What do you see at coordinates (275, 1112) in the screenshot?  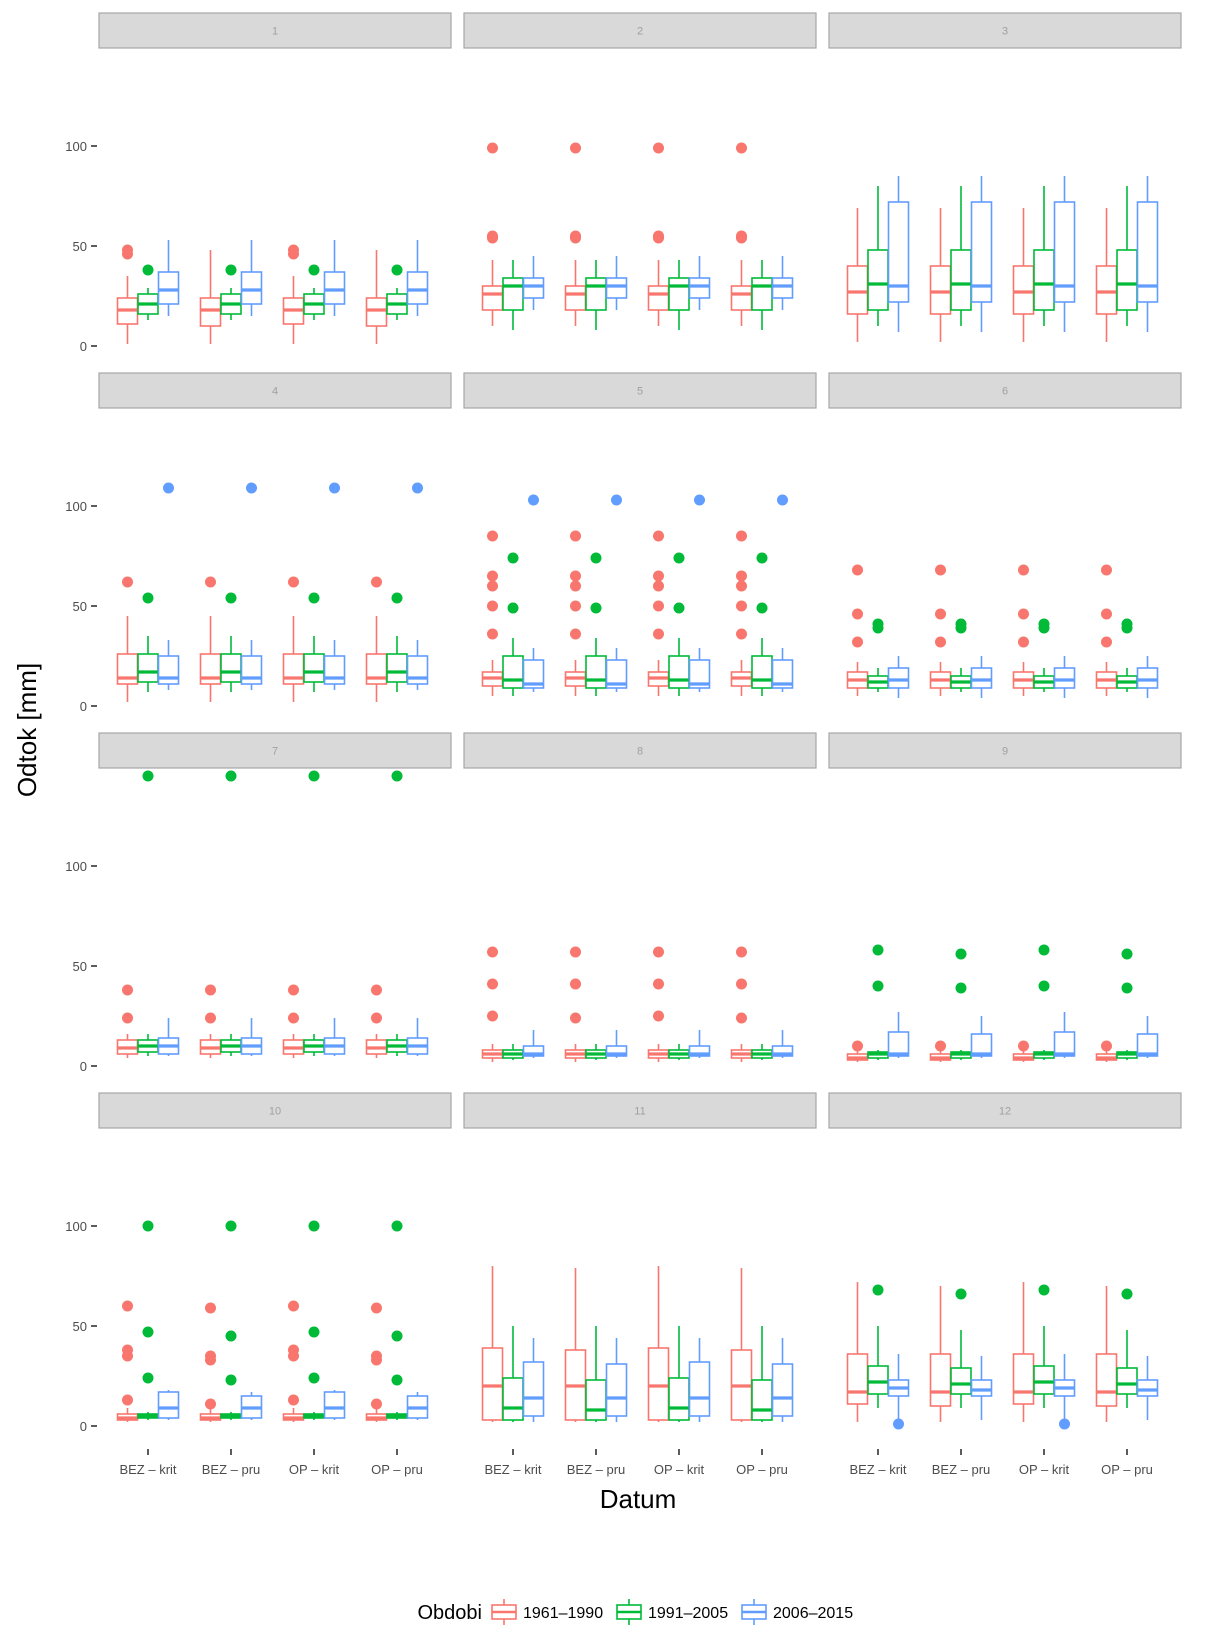 I see `facet-label-10: 10` at bounding box center [275, 1112].